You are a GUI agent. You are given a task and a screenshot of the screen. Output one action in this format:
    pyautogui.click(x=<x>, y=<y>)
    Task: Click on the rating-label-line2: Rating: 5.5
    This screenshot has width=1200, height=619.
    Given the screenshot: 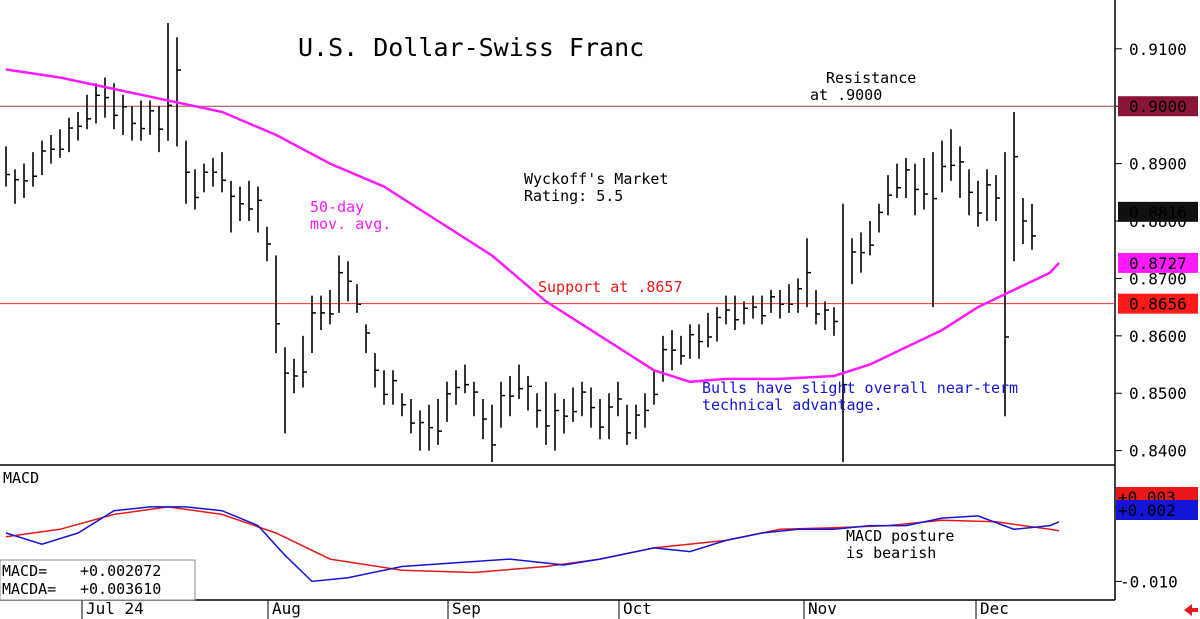 What is the action you would take?
    pyautogui.click(x=573, y=196)
    